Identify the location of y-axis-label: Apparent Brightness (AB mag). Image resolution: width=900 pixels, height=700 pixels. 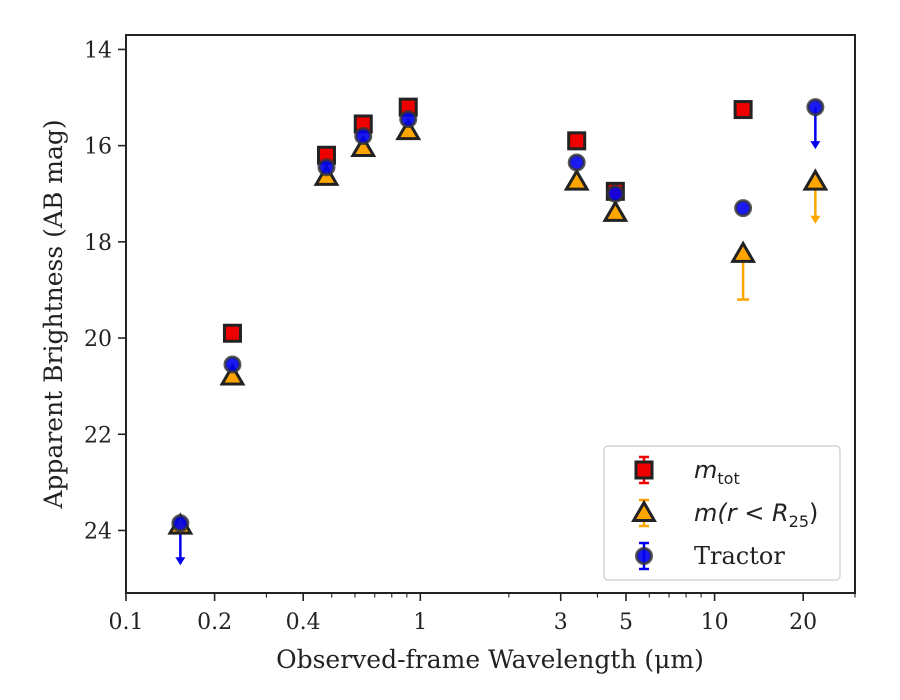
(53, 314).